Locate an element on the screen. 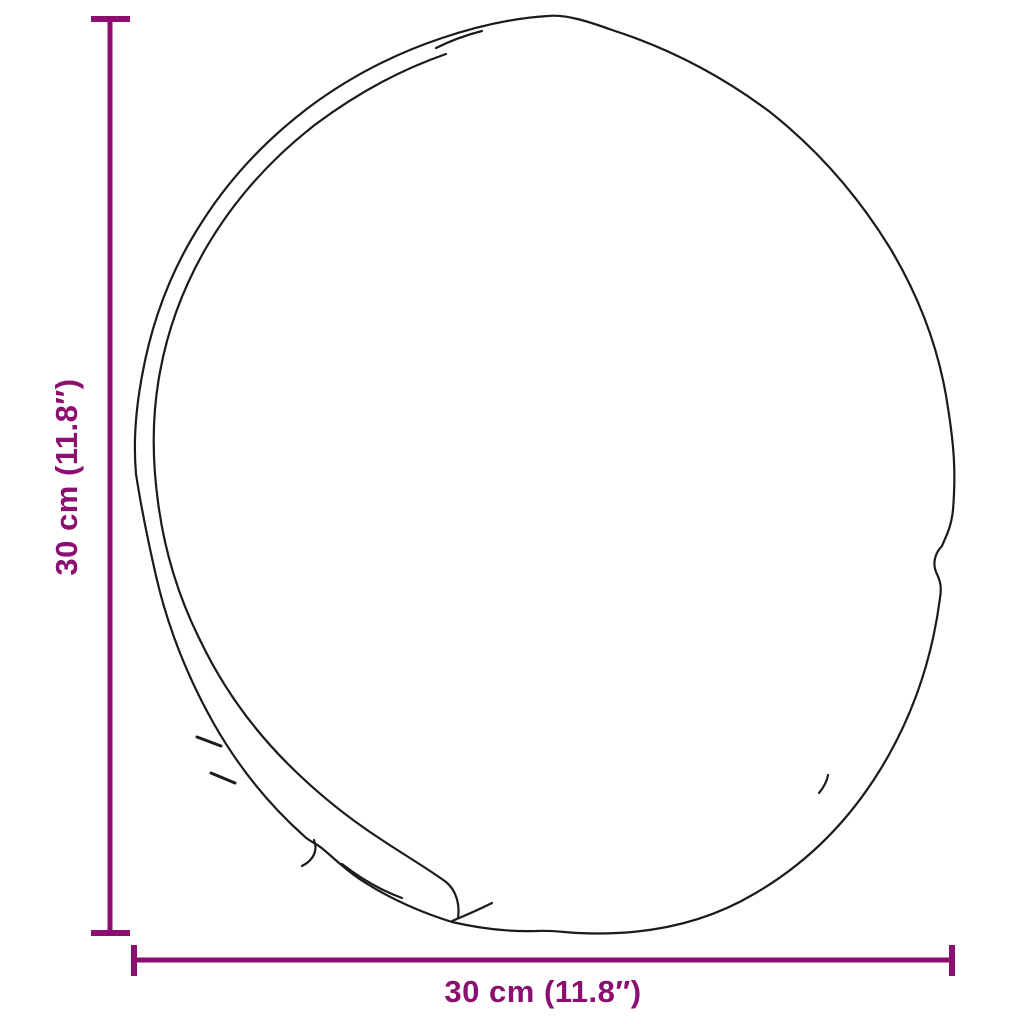 Image resolution: width=1024 pixels, height=1024 pixels. cushion-spur is located at coordinates (823, 784).